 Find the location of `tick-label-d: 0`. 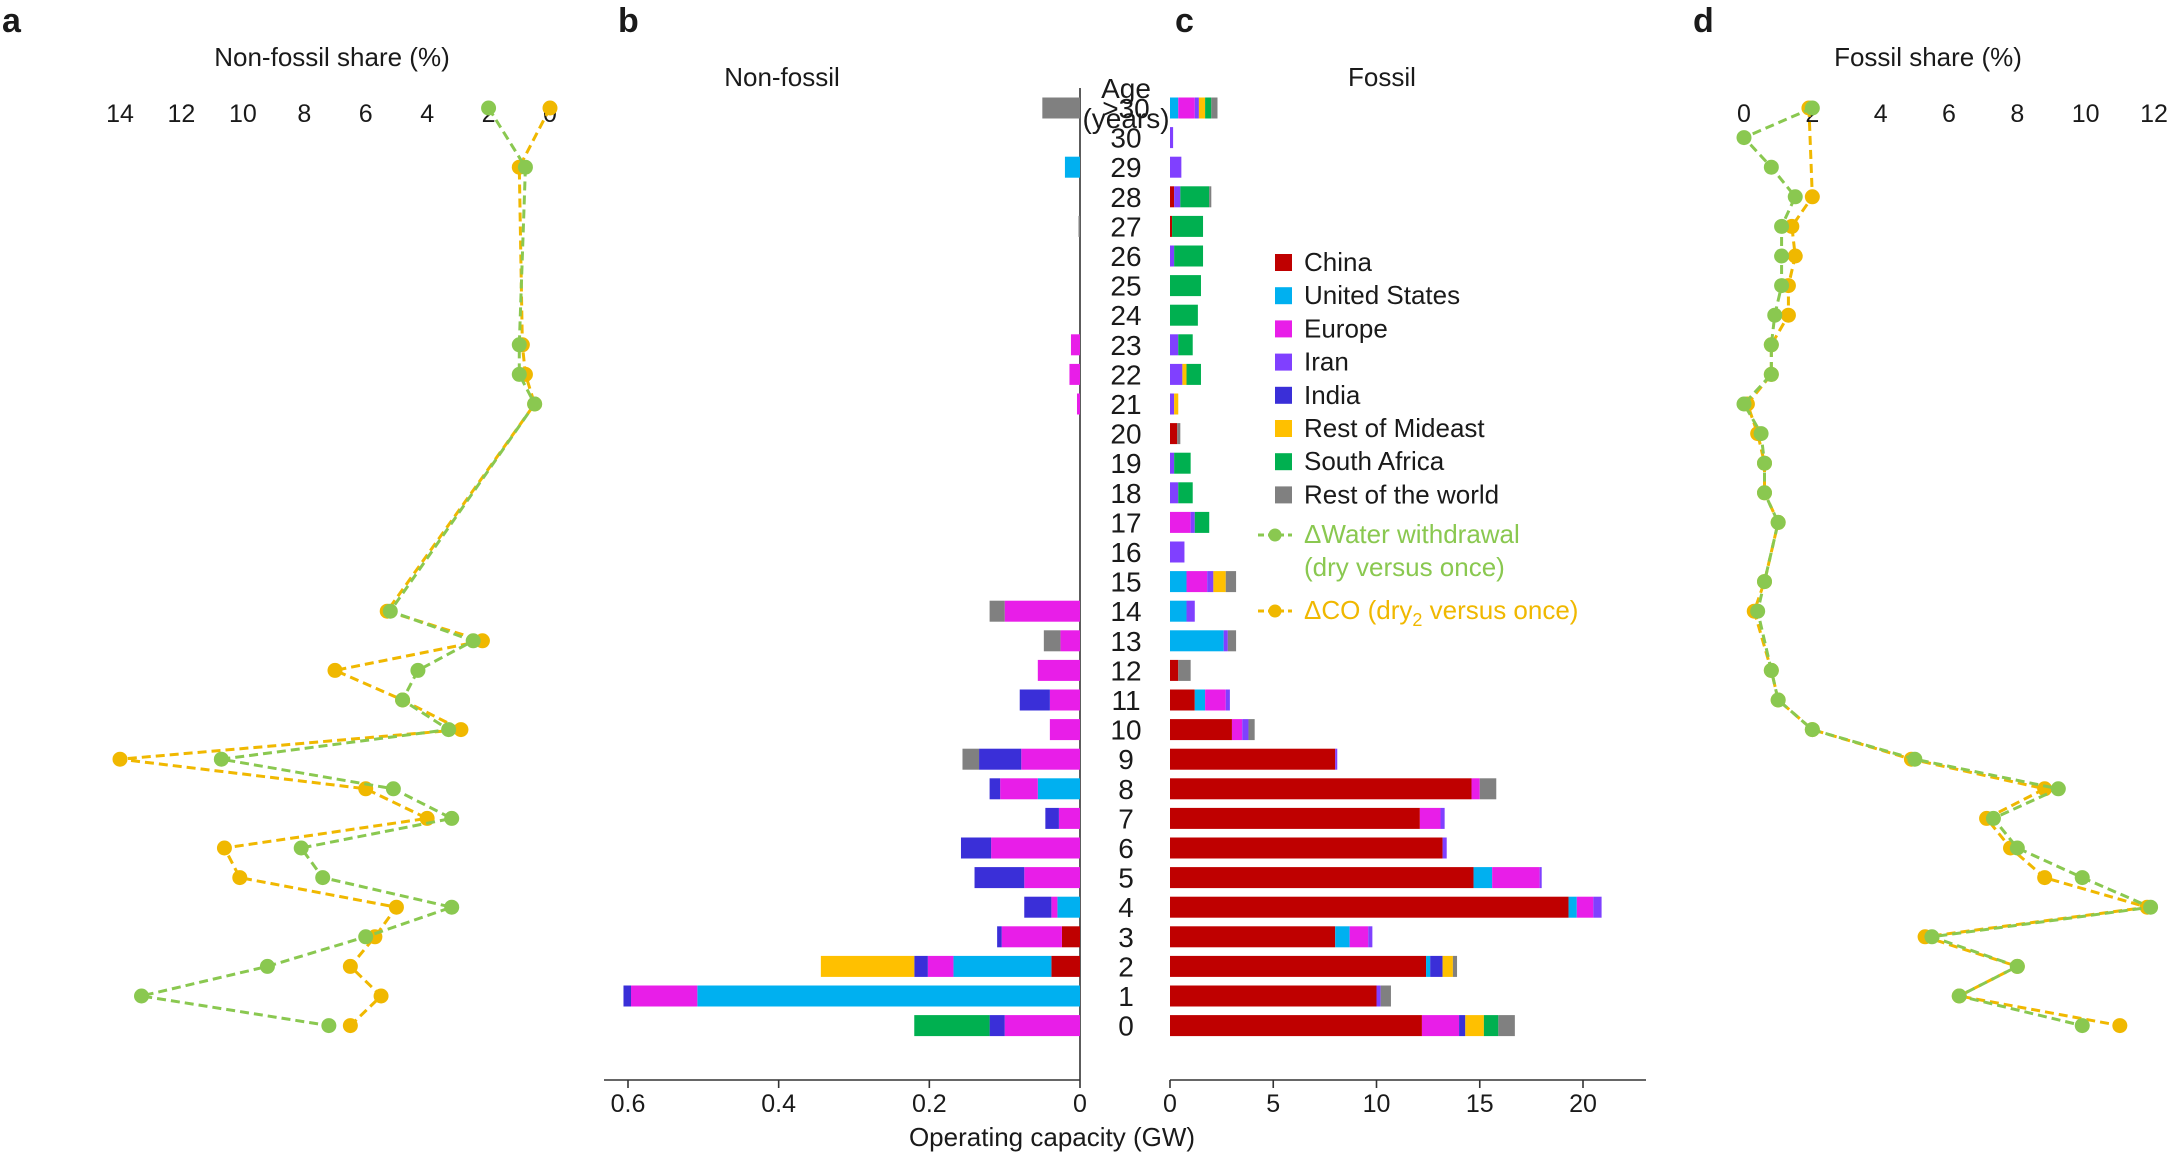

tick-label-d: 0 is located at coordinates (1744, 114).